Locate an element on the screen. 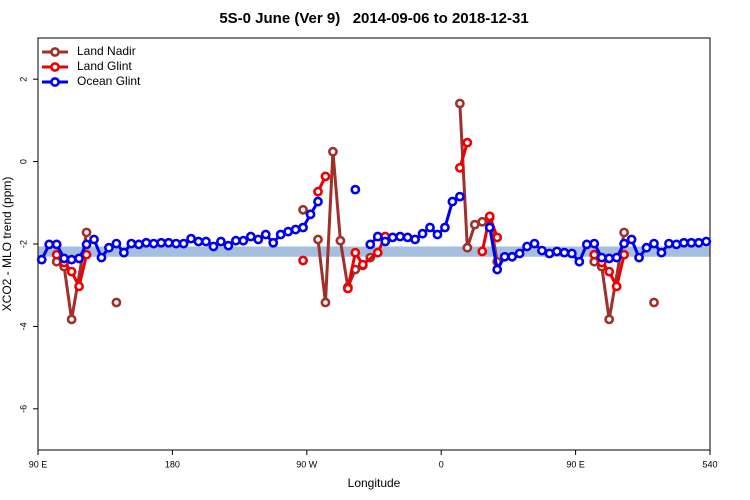 This screenshot has height=500, width=750. y-tick-label: 2 is located at coordinates (23, 79).